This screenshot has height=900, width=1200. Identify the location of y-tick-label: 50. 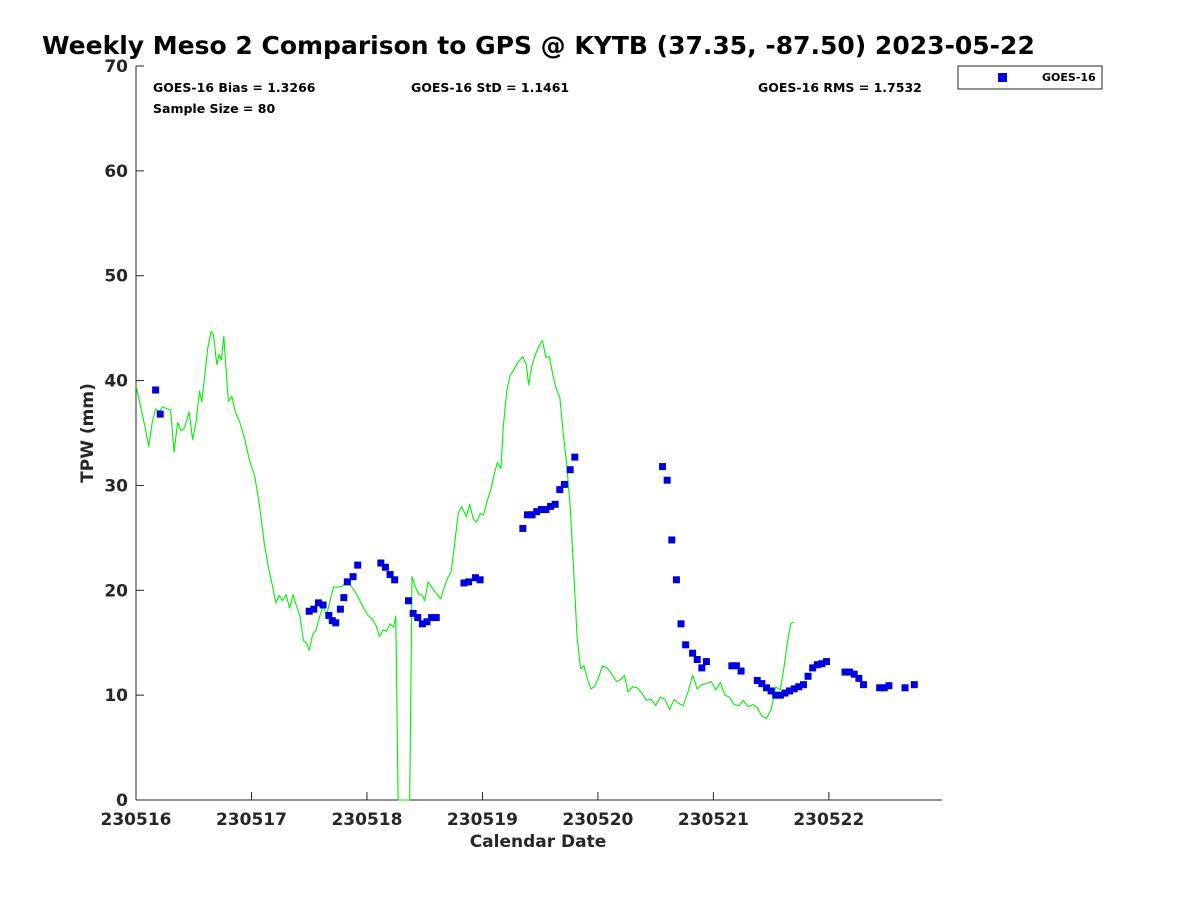
(116, 277).